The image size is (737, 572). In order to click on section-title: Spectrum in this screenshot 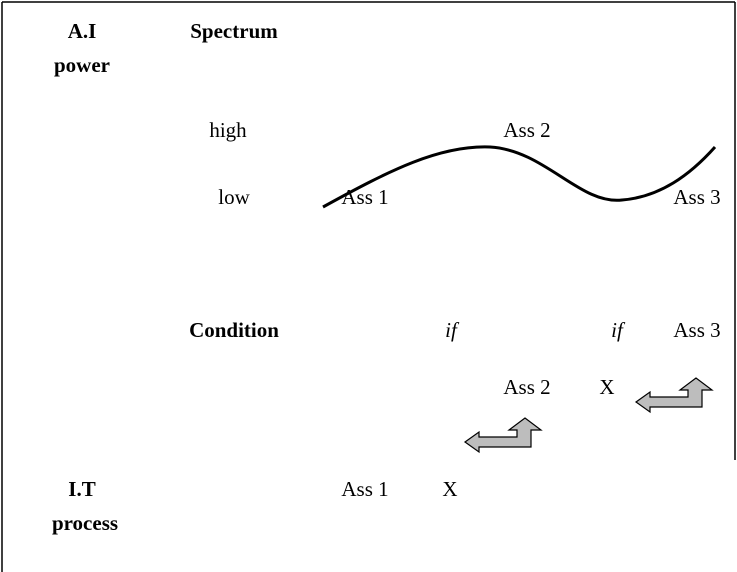, I will do `click(234, 31)`.